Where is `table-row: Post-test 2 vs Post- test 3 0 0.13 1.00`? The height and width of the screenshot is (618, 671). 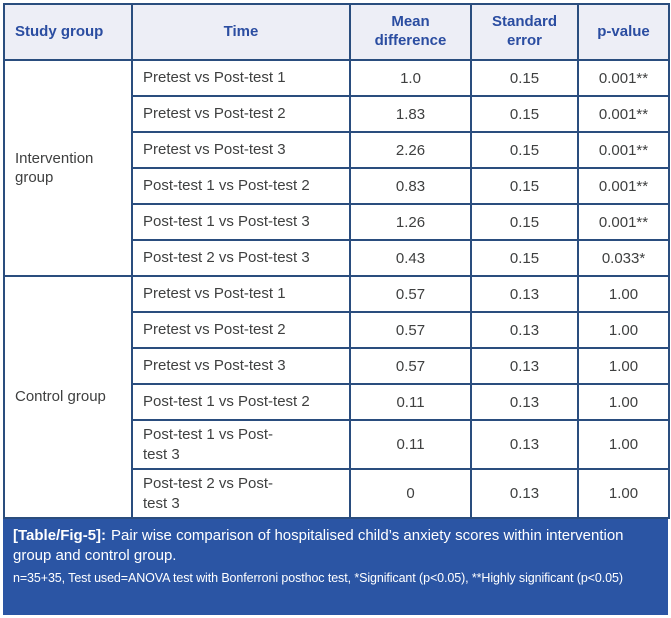 table-row: Post-test 2 vs Post- test 3 0 0.13 1.00 is located at coordinates (337, 493).